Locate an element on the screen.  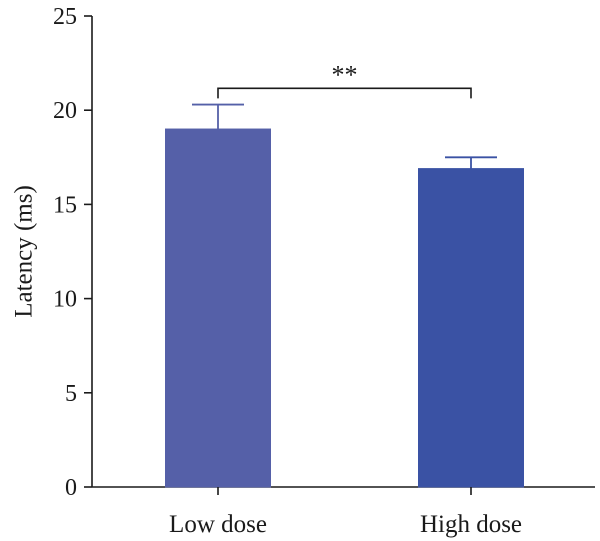
significance-line is located at coordinates (344, 93).